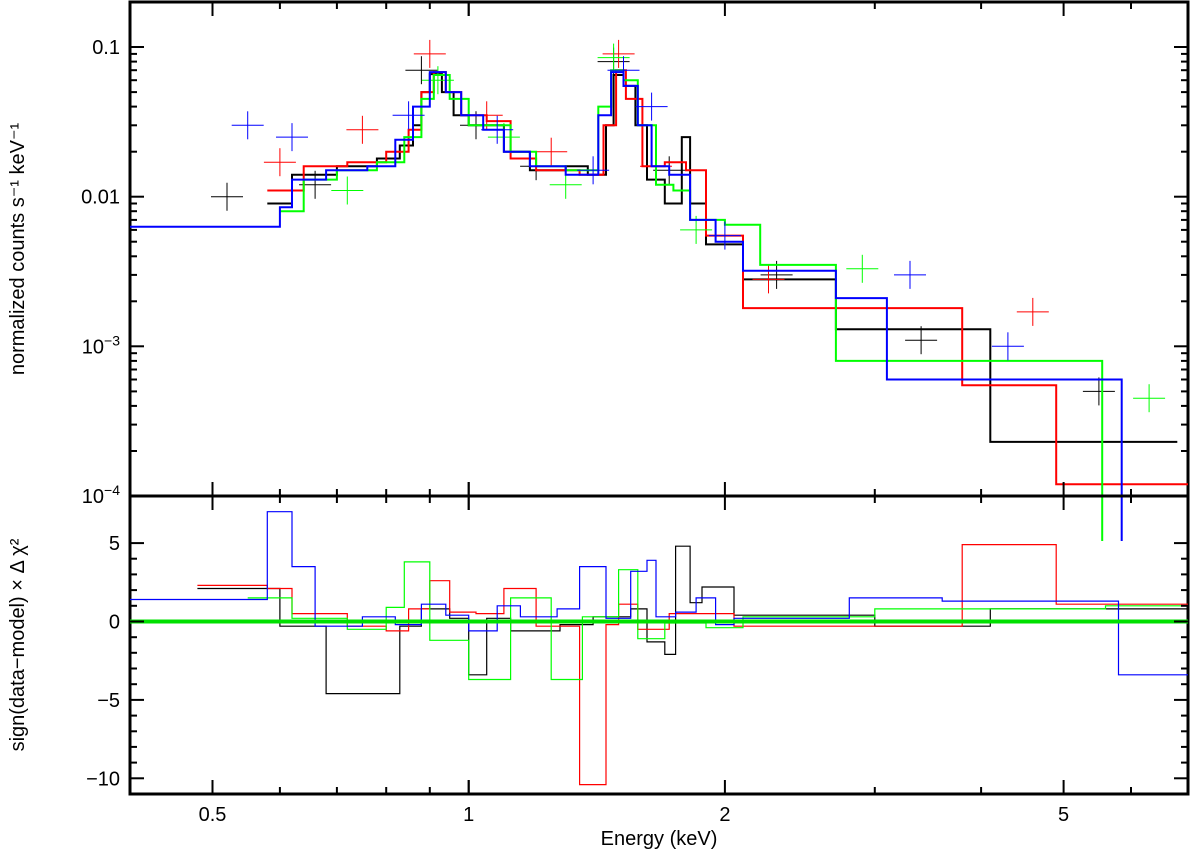 The width and height of the screenshot is (1200, 853). Describe the element at coordinates (112, 490) in the screenshot. I see `y-tick-exponent: −4` at that location.